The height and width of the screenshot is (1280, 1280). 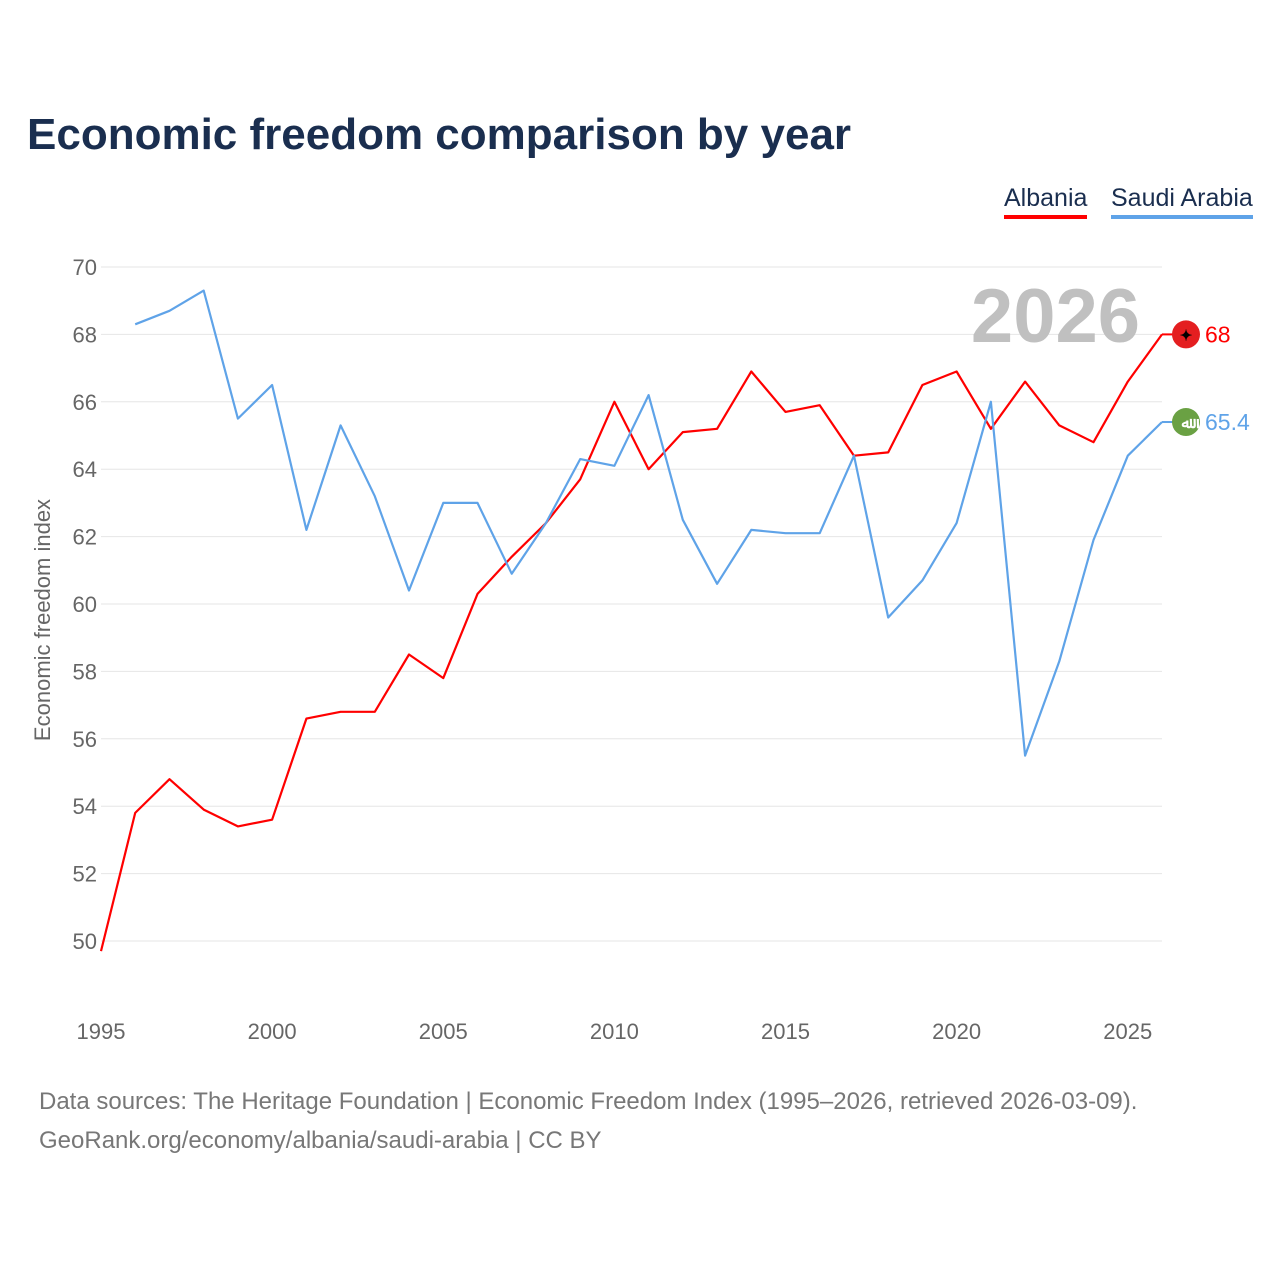 I want to click on albania-flag-icon, so click(x=1186, y=334).